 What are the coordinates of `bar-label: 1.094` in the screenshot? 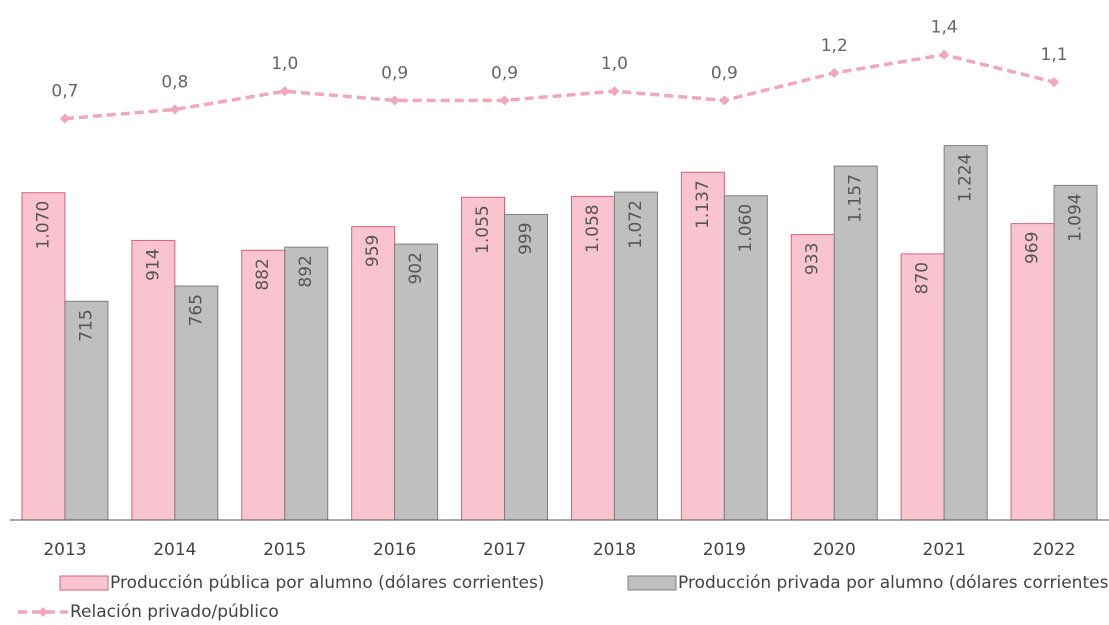 It's located at (1076, 217).